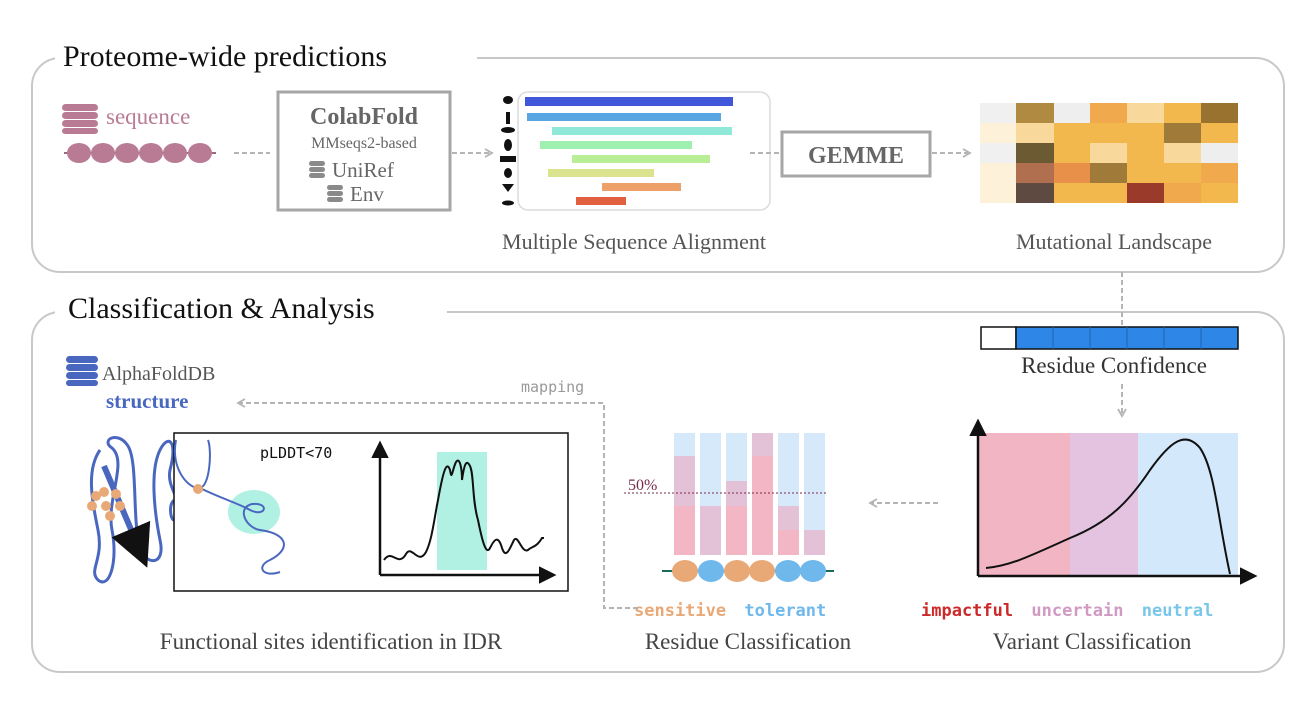  Describe the element at coordinates (642, 485) in the screenshot. I see `fifty-percent-label: 50%` at that location.